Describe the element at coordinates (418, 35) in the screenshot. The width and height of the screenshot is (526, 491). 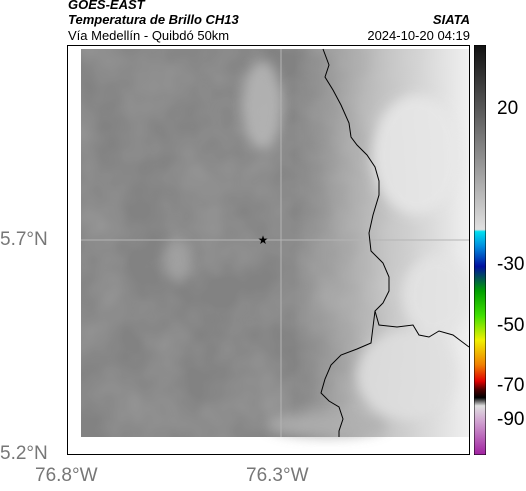
I see `datetime-label: 2024-10-20 04:19` at that location.